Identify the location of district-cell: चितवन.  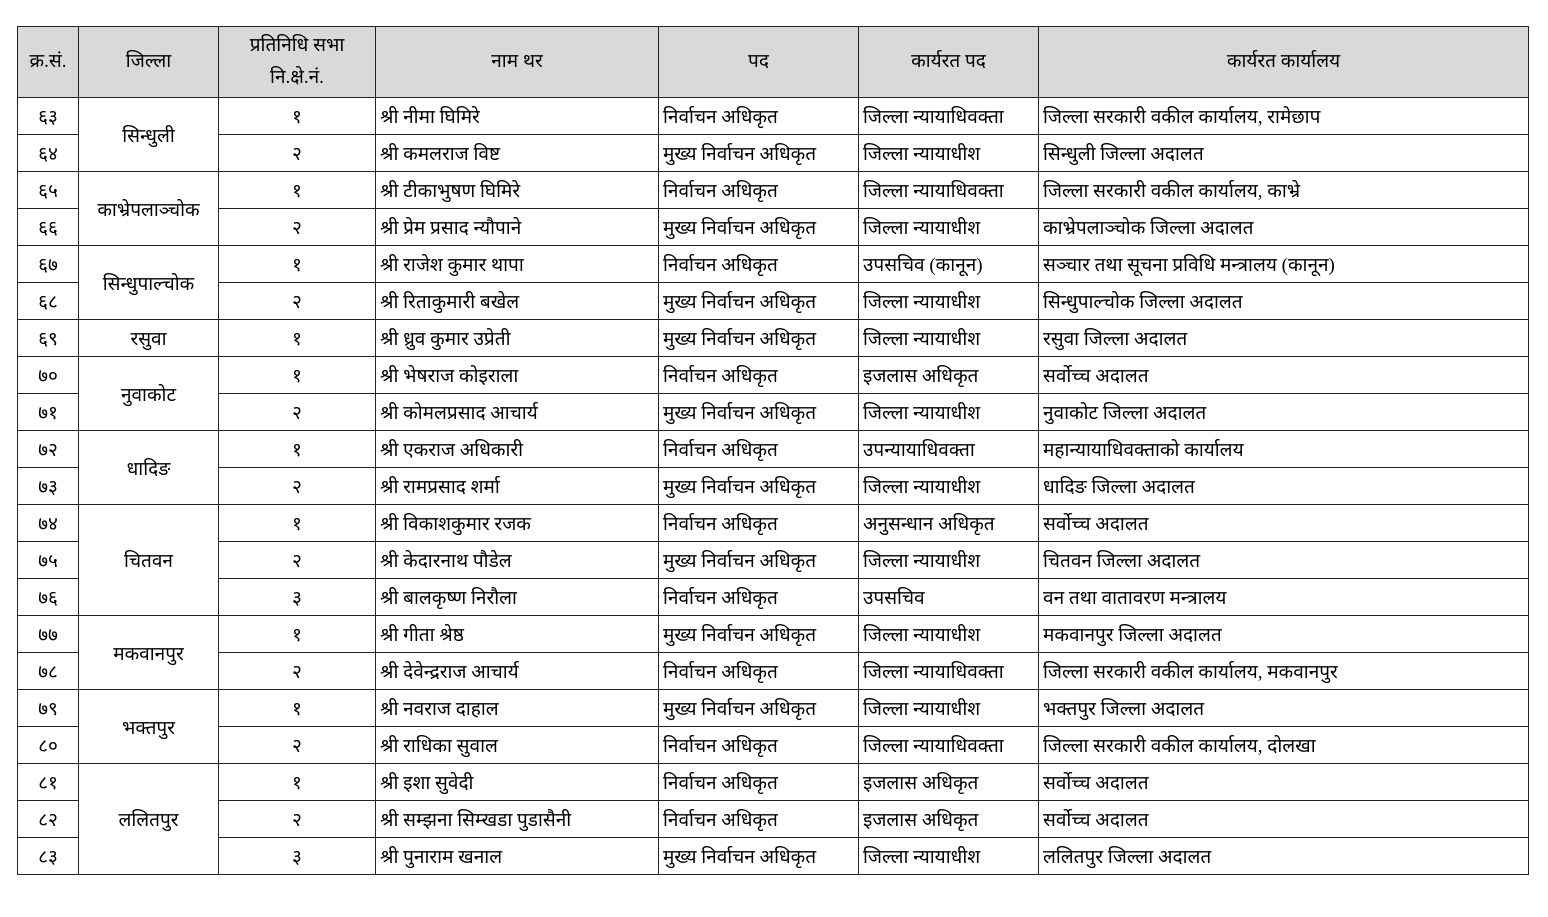
(148, 560).